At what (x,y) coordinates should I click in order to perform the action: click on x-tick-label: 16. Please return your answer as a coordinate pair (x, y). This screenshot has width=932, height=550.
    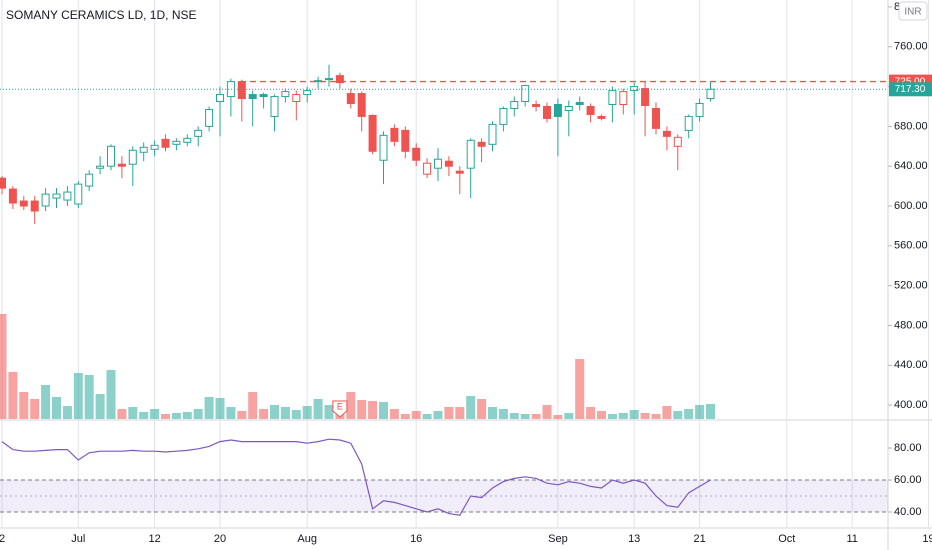
    Looking at the image, I should click on (416, 539).